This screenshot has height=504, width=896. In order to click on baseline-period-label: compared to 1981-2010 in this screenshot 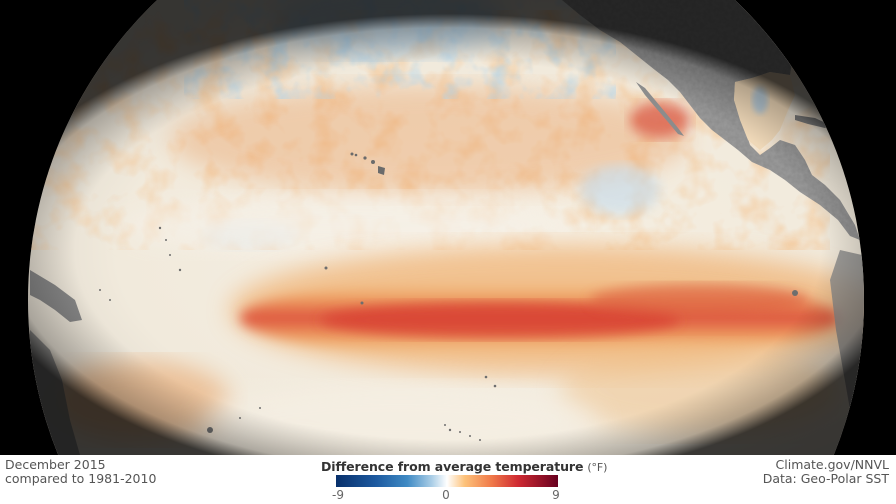, I will do `click(81, 478)`.